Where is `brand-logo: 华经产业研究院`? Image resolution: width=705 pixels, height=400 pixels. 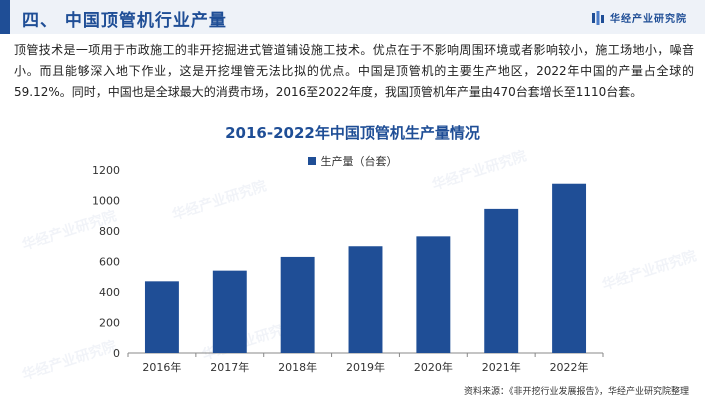
brand-logo: 华经产业研究院 is located at coordinates (639, 17).